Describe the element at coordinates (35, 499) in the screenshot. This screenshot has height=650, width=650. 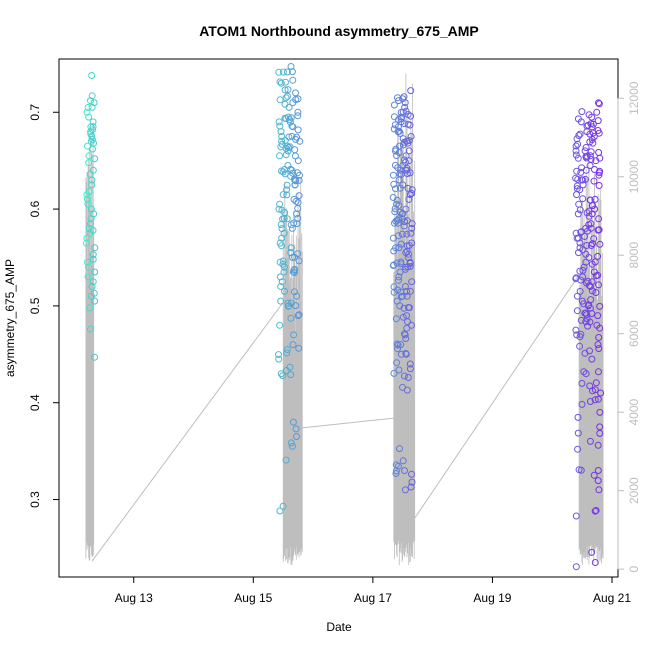
I see `y-tick-label: 0.3` at that location.